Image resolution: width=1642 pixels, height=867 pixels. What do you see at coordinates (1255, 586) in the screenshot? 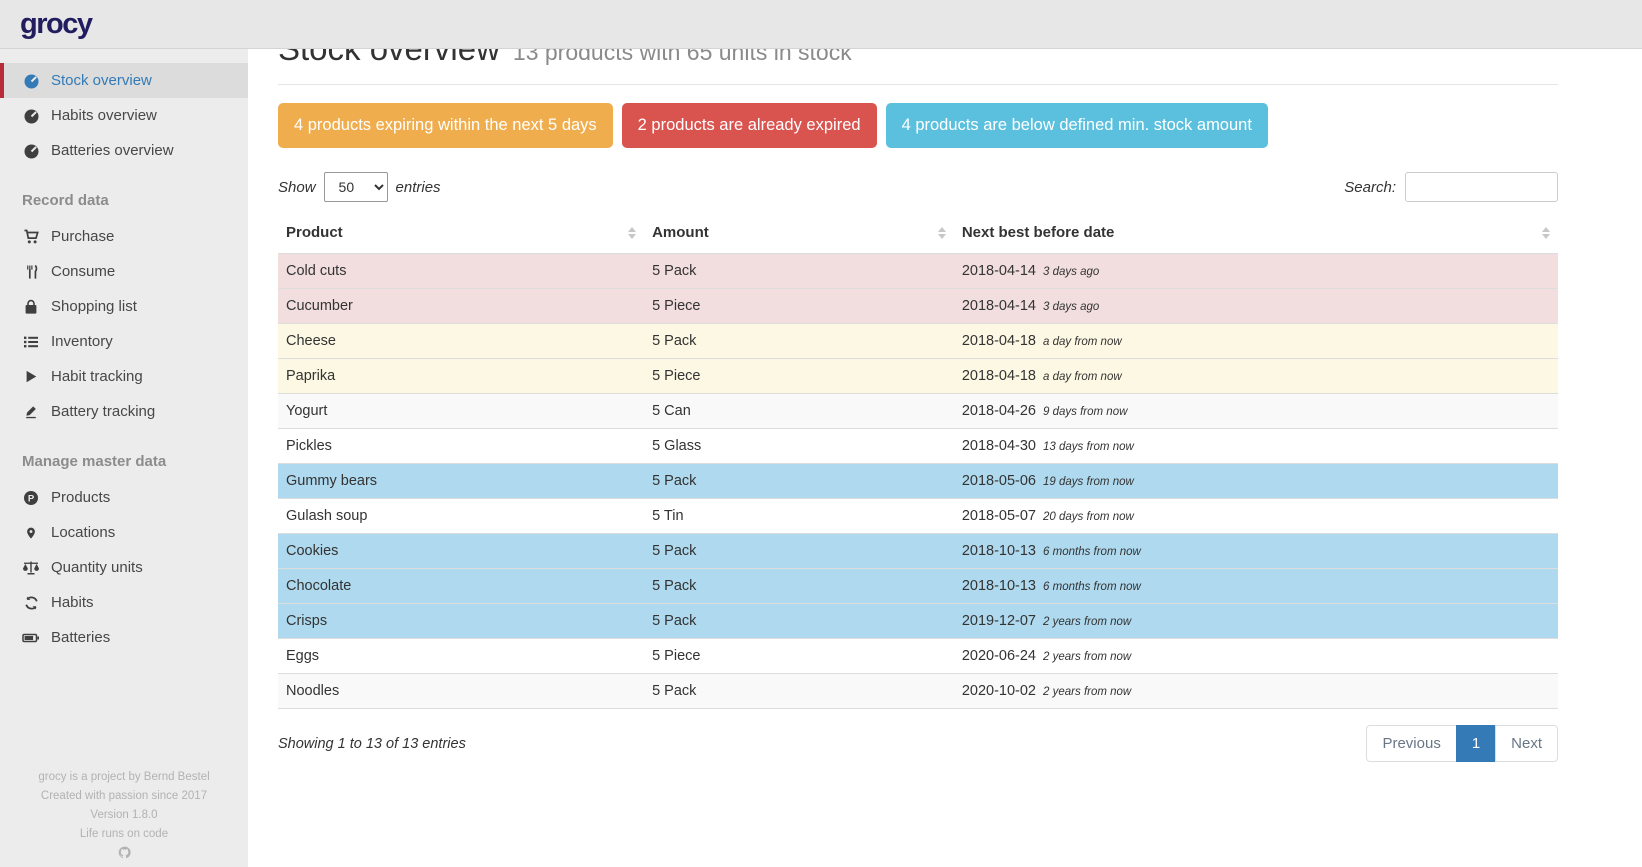
I see `best-before-cell: 2018-10-13 6 months from now` at bounding box center [1255, 586].